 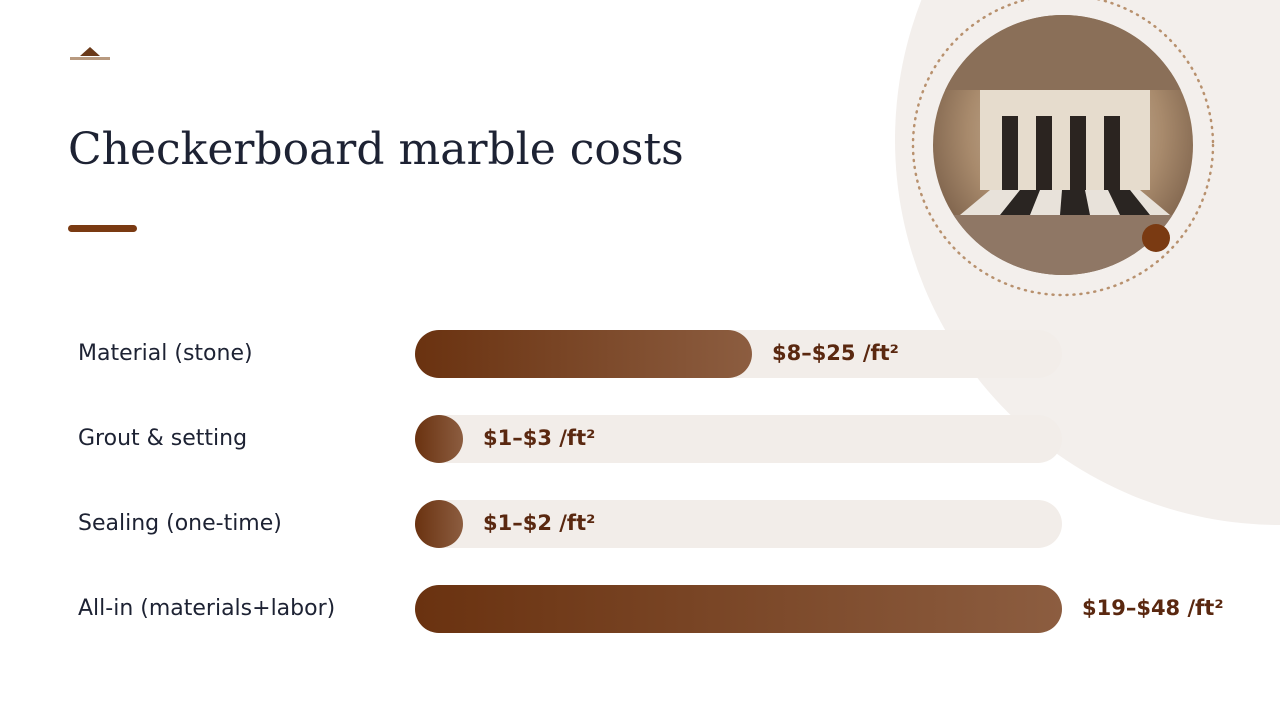 I want to click on category-label: All-in (materials+labor), so click(x=206, y=608).